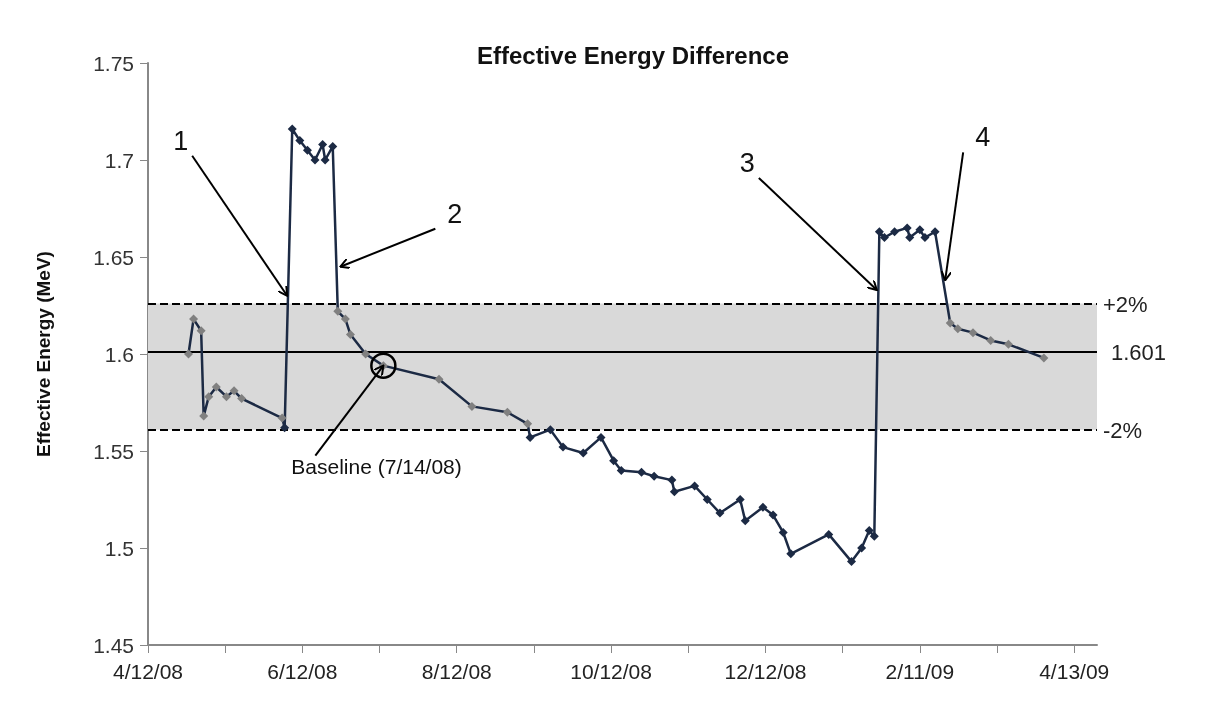 Image resolution: width=1217 pixels, height=724 pixels. I want to click on chart-title: Effective Energy Difference, so click(633, 55).